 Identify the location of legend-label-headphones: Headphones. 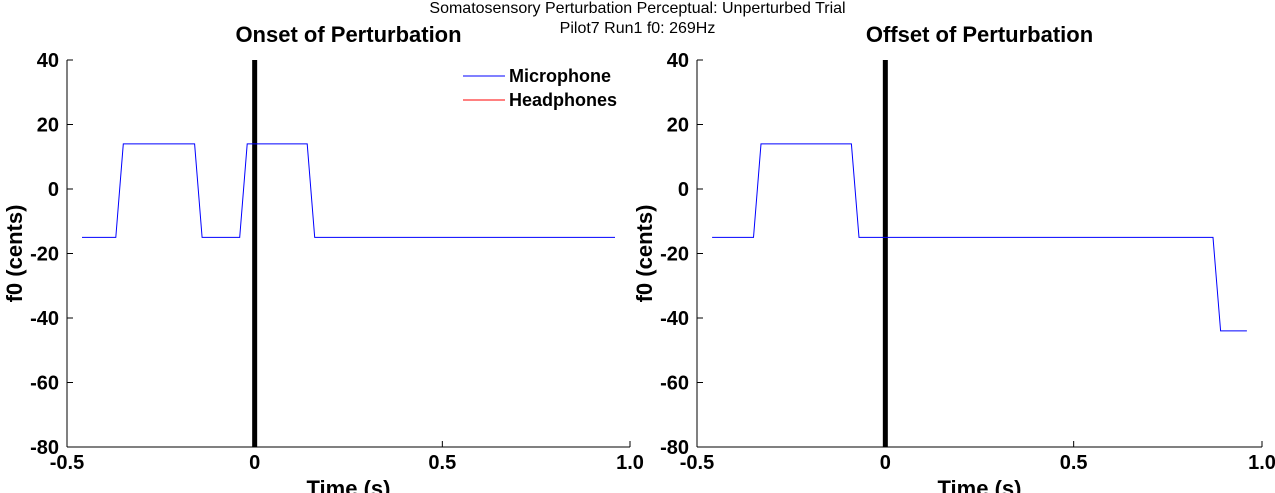
(563, 100).